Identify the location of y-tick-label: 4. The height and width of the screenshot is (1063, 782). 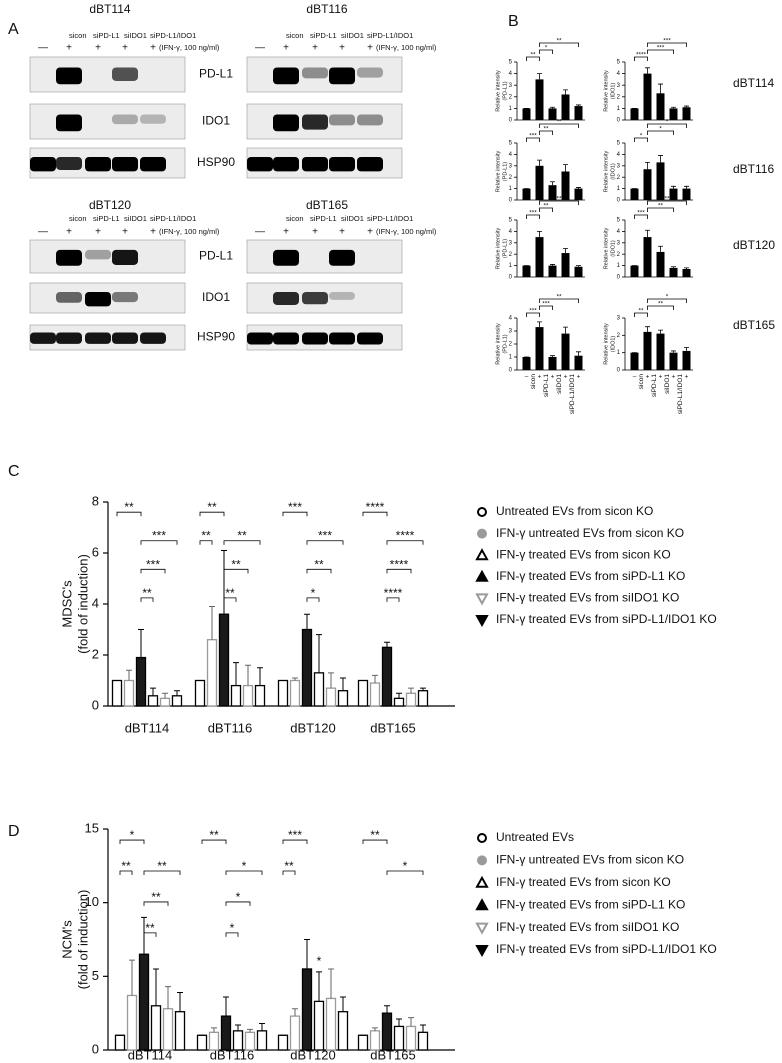
(511, 319).